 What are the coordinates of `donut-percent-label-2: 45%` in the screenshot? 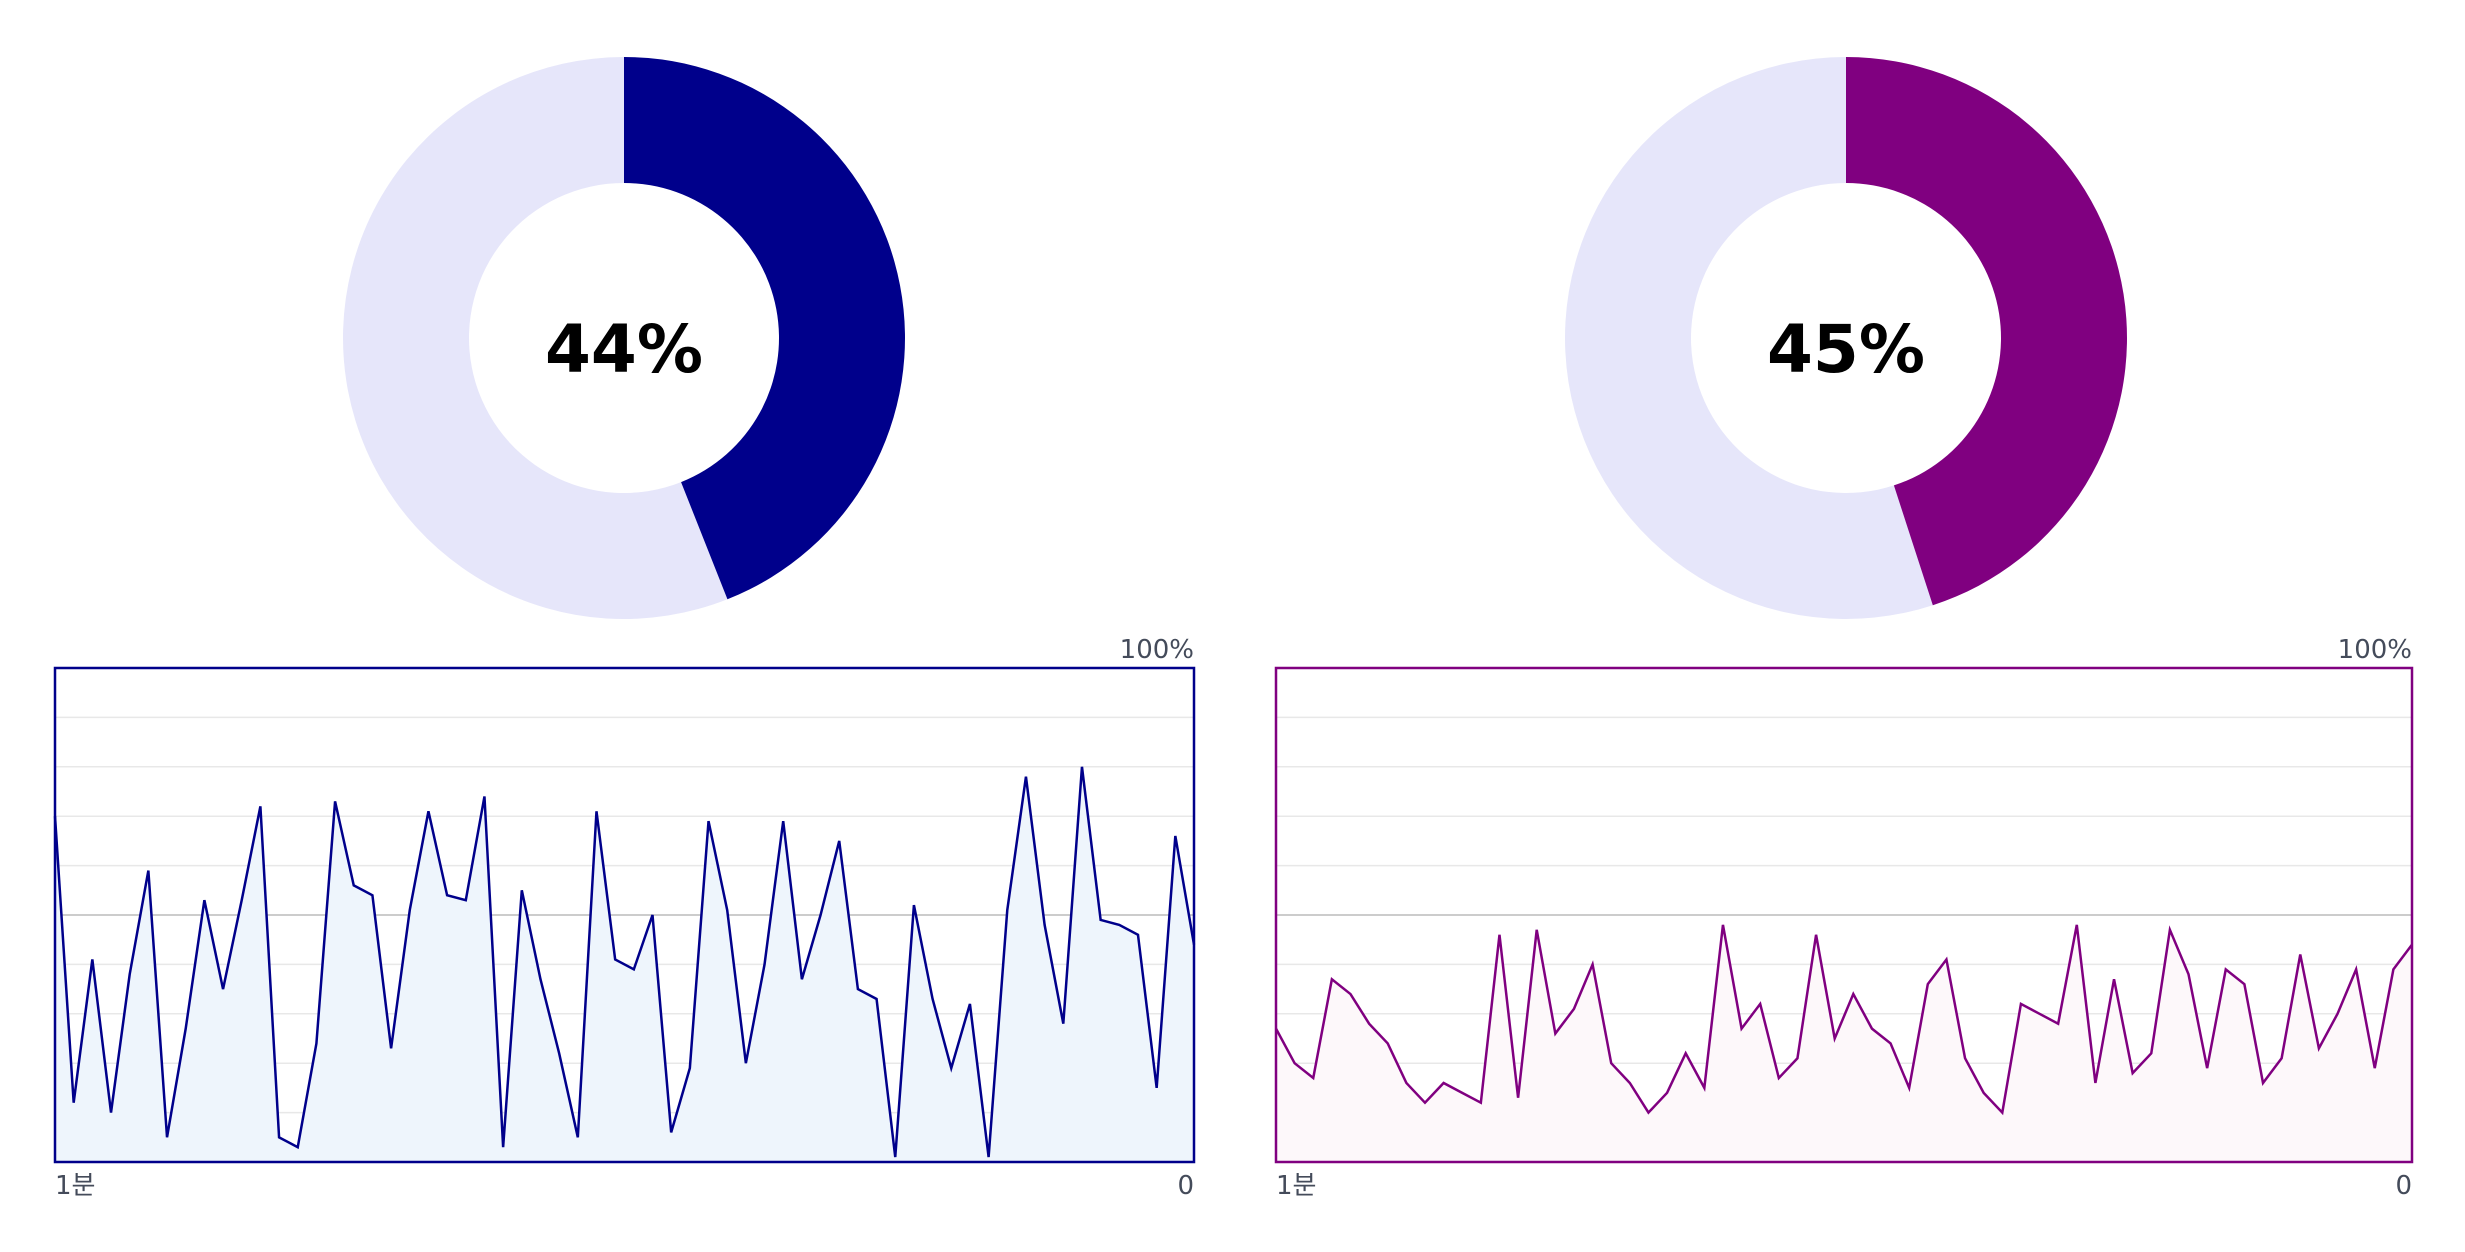 It's located at (1846, 349).